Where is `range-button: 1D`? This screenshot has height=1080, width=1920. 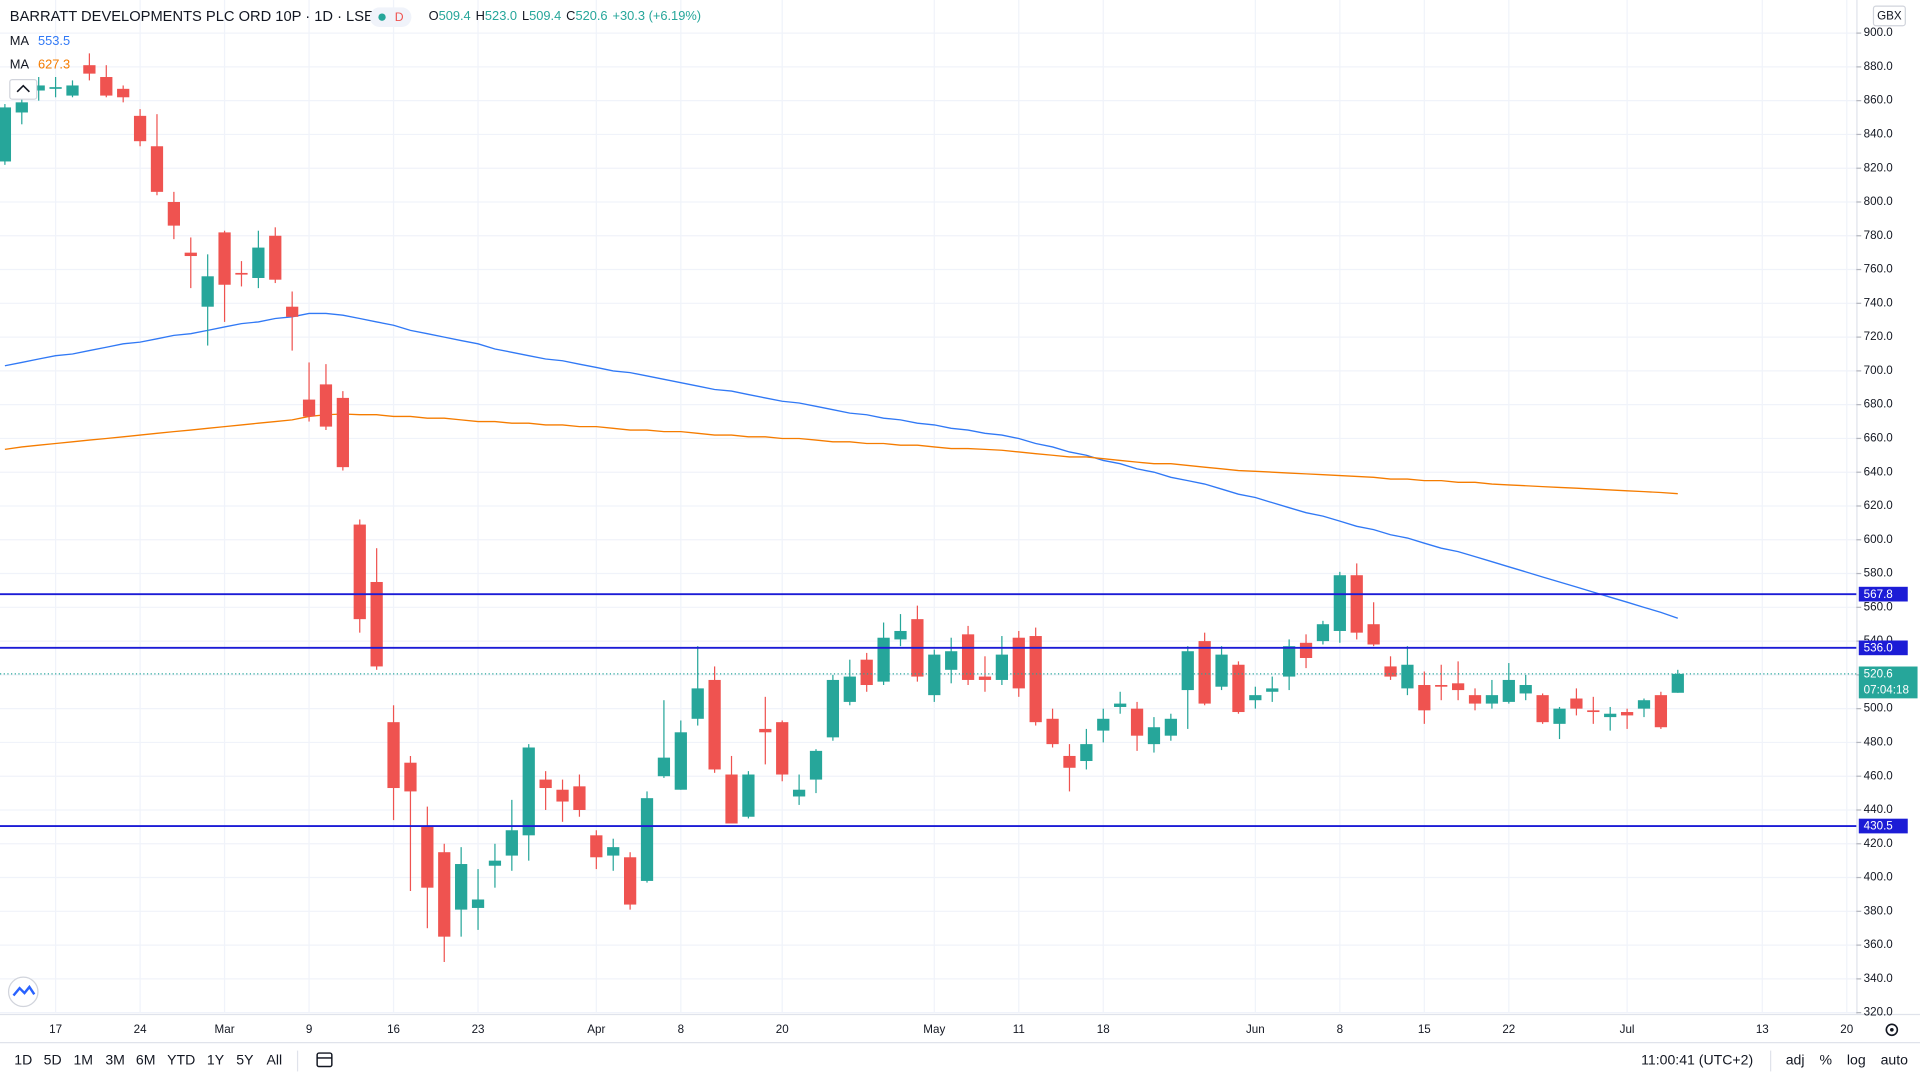
range-button: 1D is located at coordinates (23, 1060).